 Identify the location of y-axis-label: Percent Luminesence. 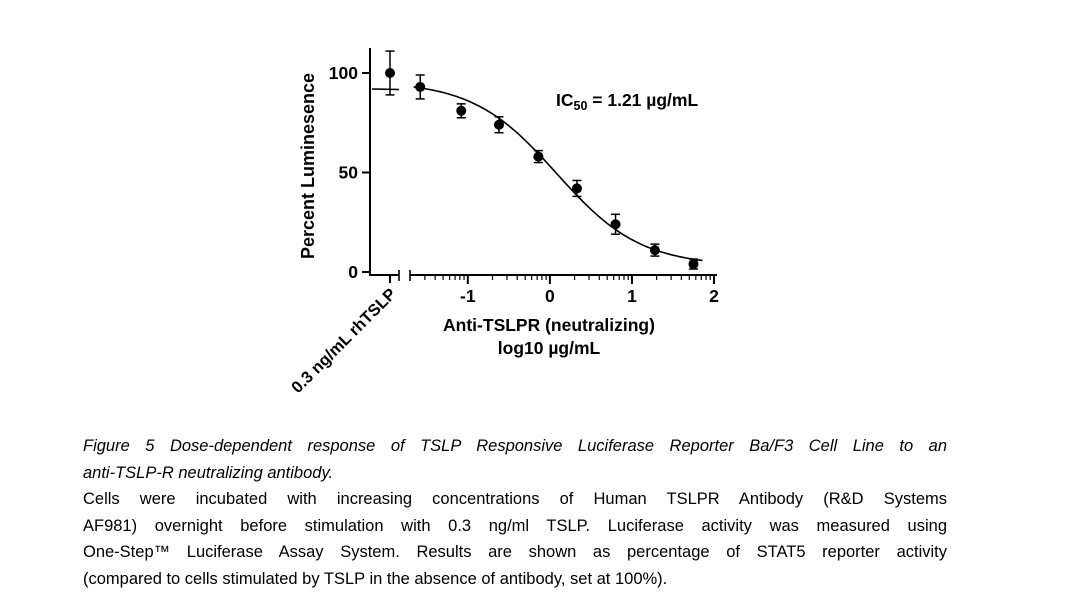
(308, 166).